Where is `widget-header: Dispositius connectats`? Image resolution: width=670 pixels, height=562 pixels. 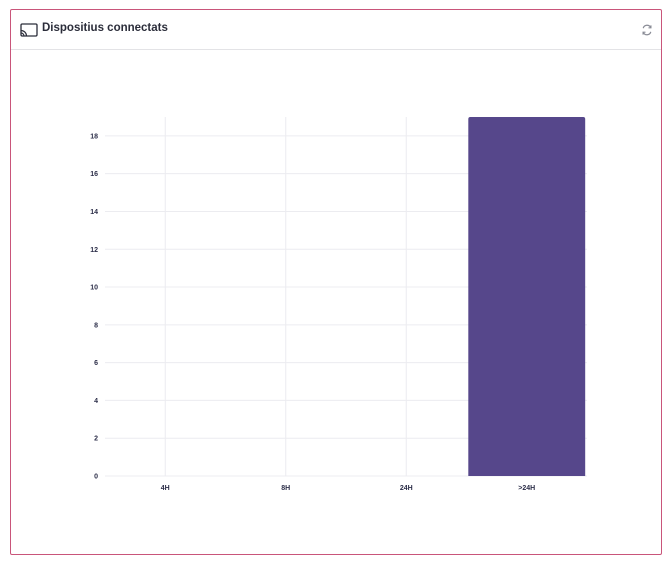
widget-header: Dispositius connectats is located at coordinates (336, 30).